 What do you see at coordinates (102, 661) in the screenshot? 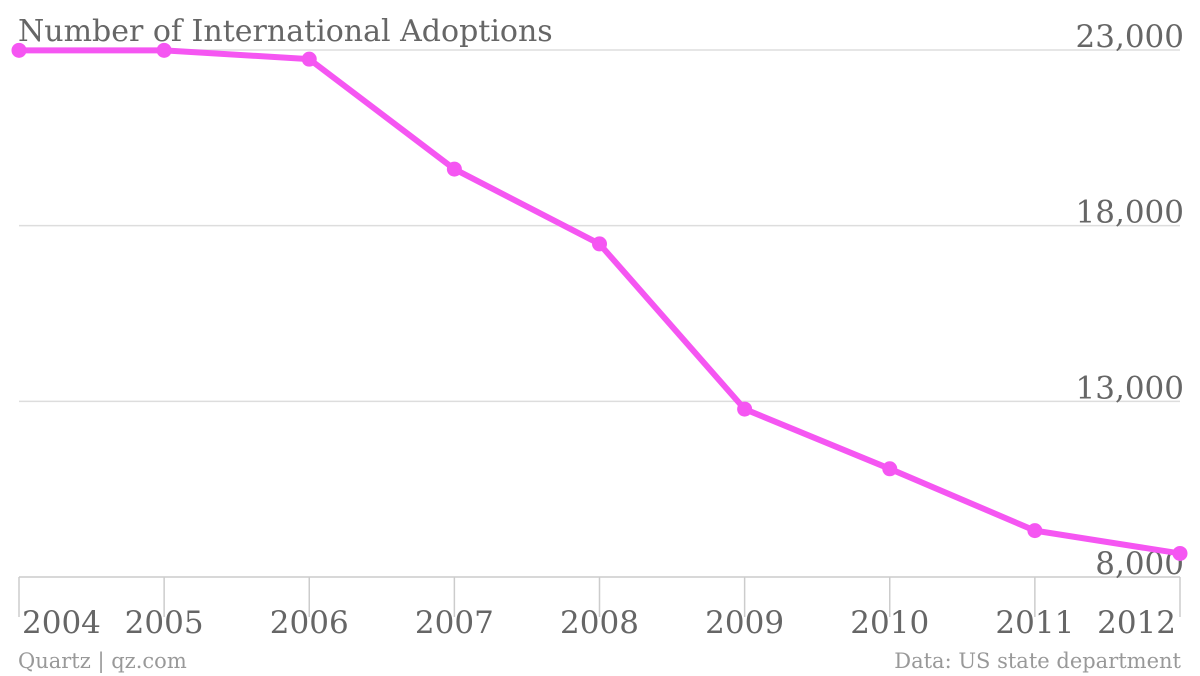
I see `source-credit: Quartz | qz.com` at bounding box center [102, 661].